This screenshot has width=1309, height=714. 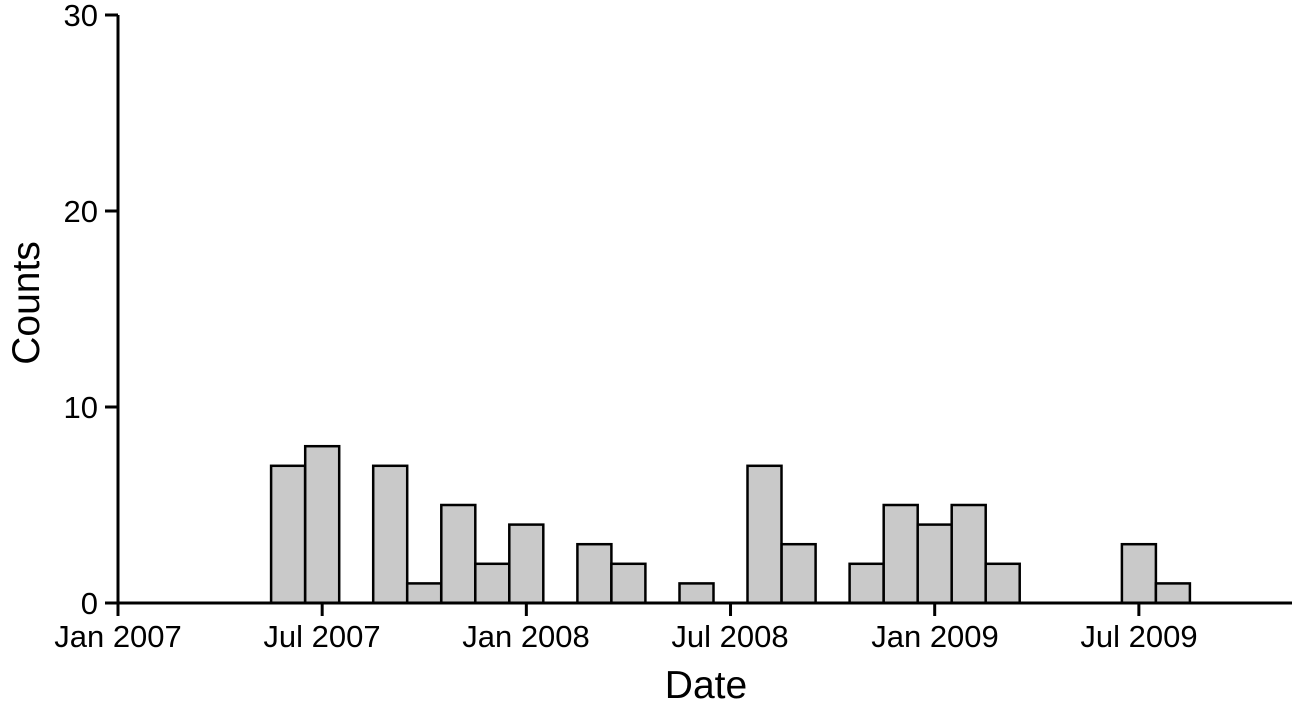 What do you see at coordinates (706, 685) in the screenshot?
I see `x-axis-title: Date` at bounding box center [706, 685].